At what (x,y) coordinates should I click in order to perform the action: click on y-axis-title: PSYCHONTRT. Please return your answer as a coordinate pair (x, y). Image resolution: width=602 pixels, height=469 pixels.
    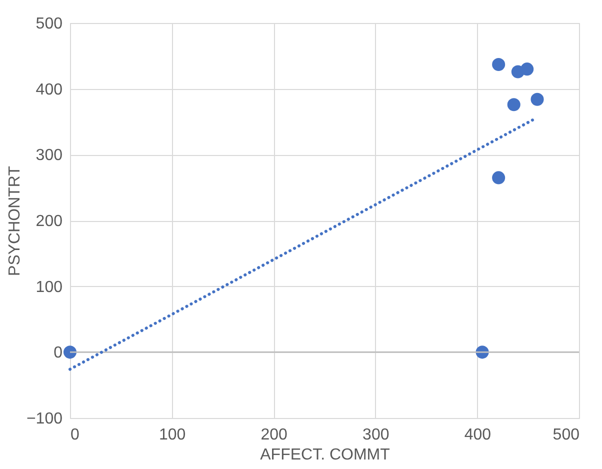
    Looking at the image, I should click on (15, 221).